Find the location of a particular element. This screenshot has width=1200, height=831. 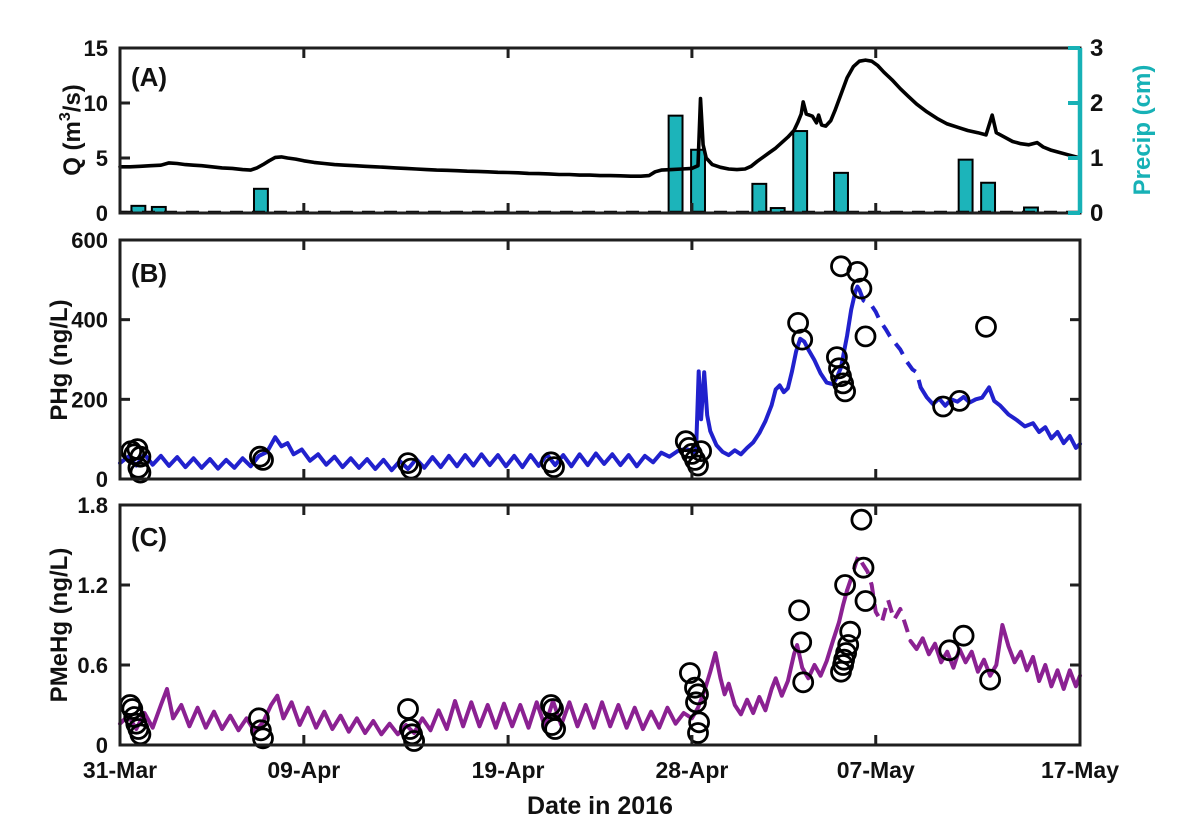

y-tick-label: 200 is located at coordinates (89, 399).